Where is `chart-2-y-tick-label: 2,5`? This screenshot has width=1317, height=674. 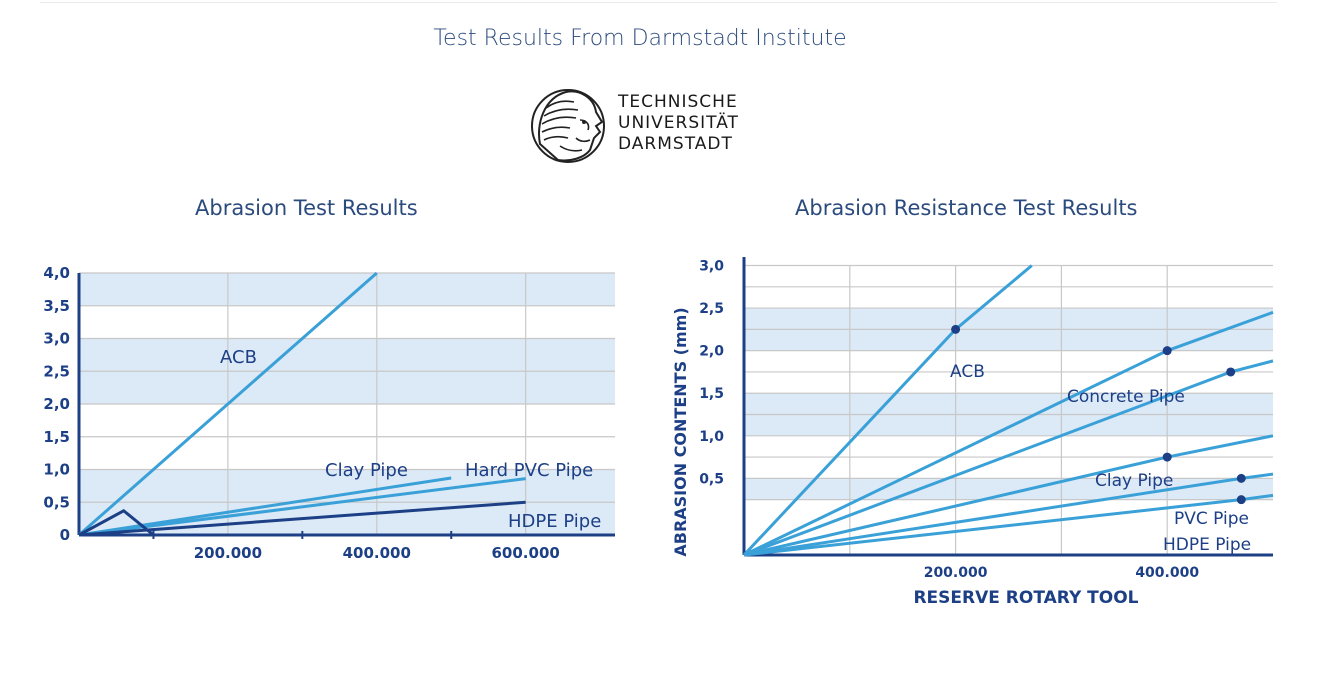
chart-2-y-tick-label: 2,5 is located at coordinates (711, 309).